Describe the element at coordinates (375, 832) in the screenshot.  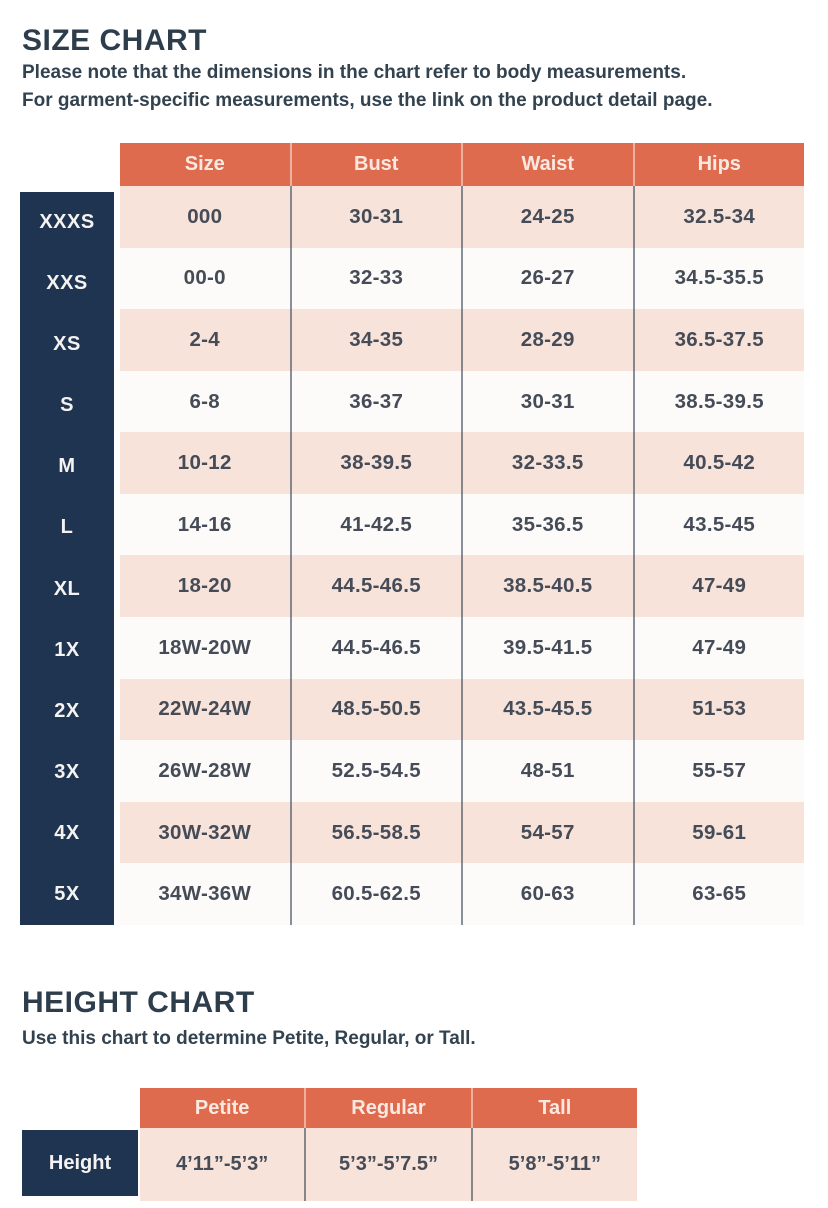
I see `cell-bust: 56.5-58.5` at that location.